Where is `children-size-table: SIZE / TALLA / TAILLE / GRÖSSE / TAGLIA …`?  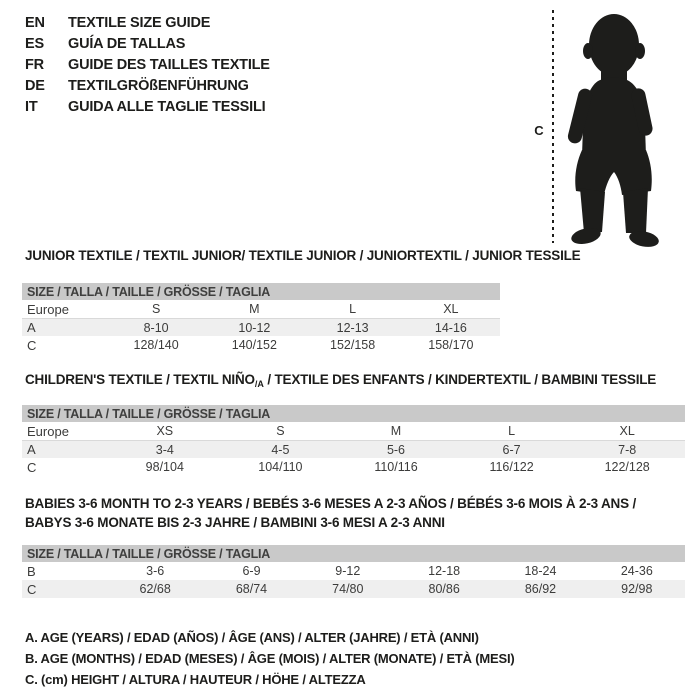 children-size-table: SIZE / TALLA / TAILLE / GRÖSSE / TAGLIA … is located at coordinates (353, 440).